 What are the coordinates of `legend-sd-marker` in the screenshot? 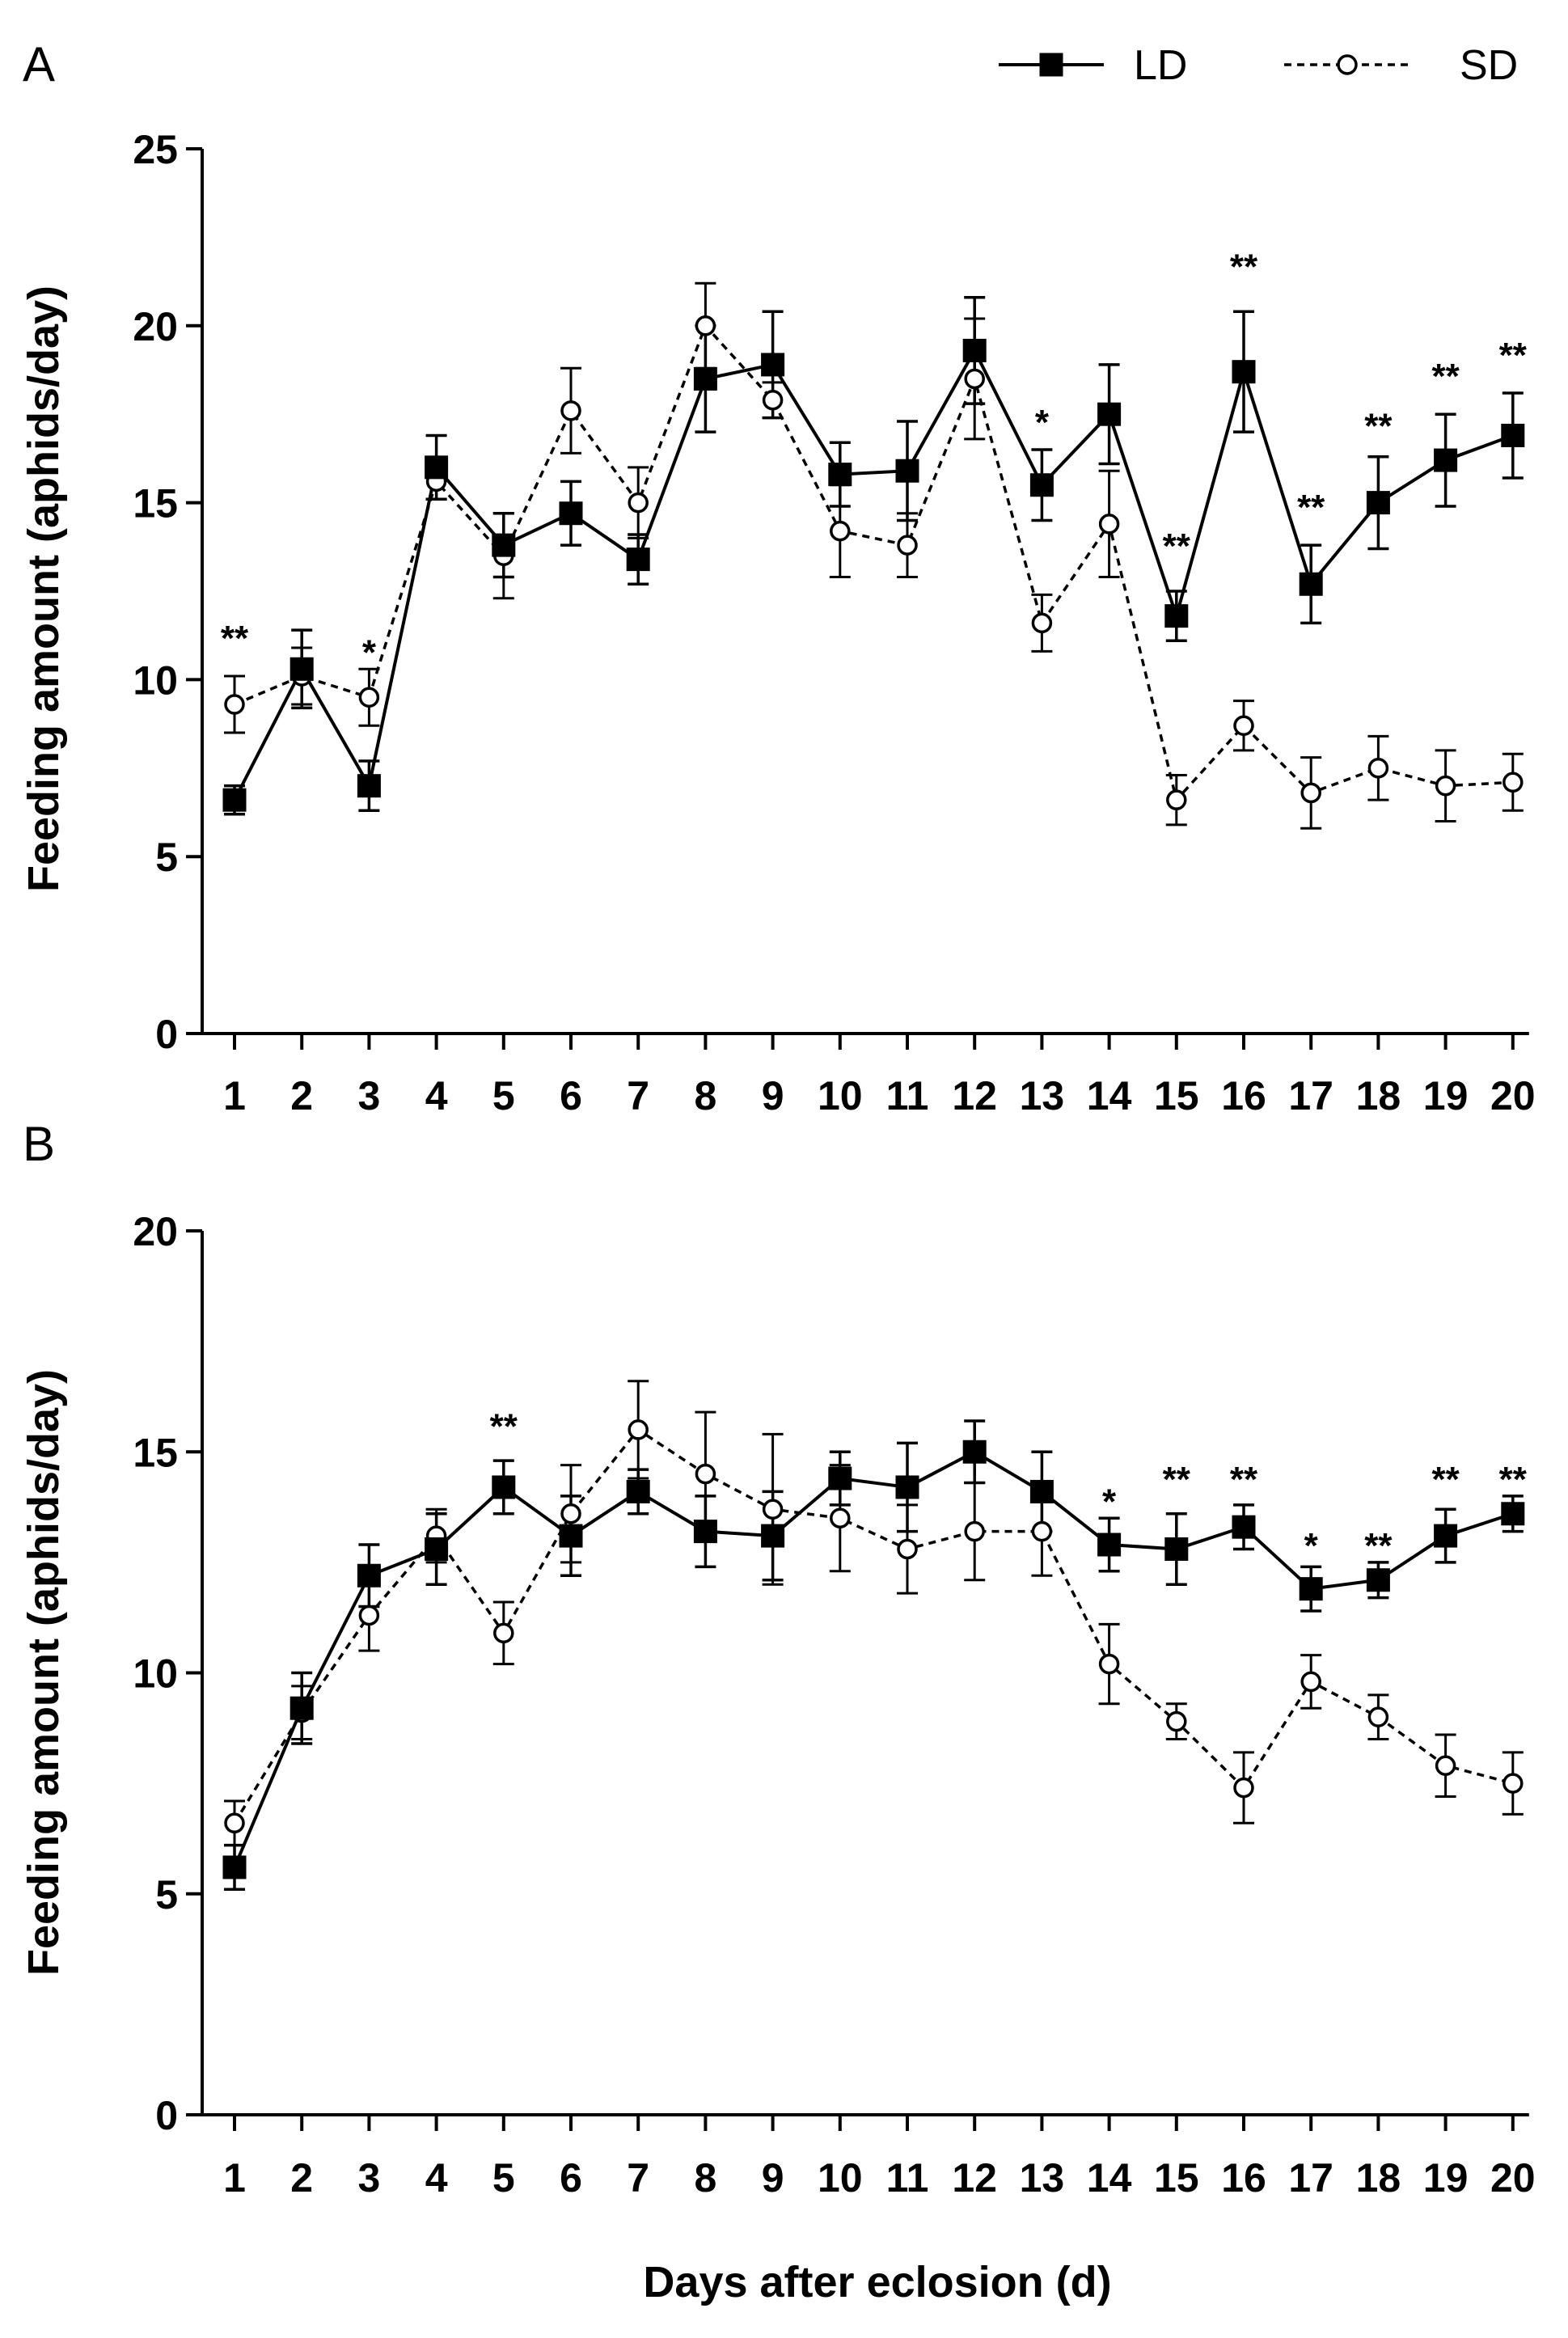 It's located at (1347, 64).